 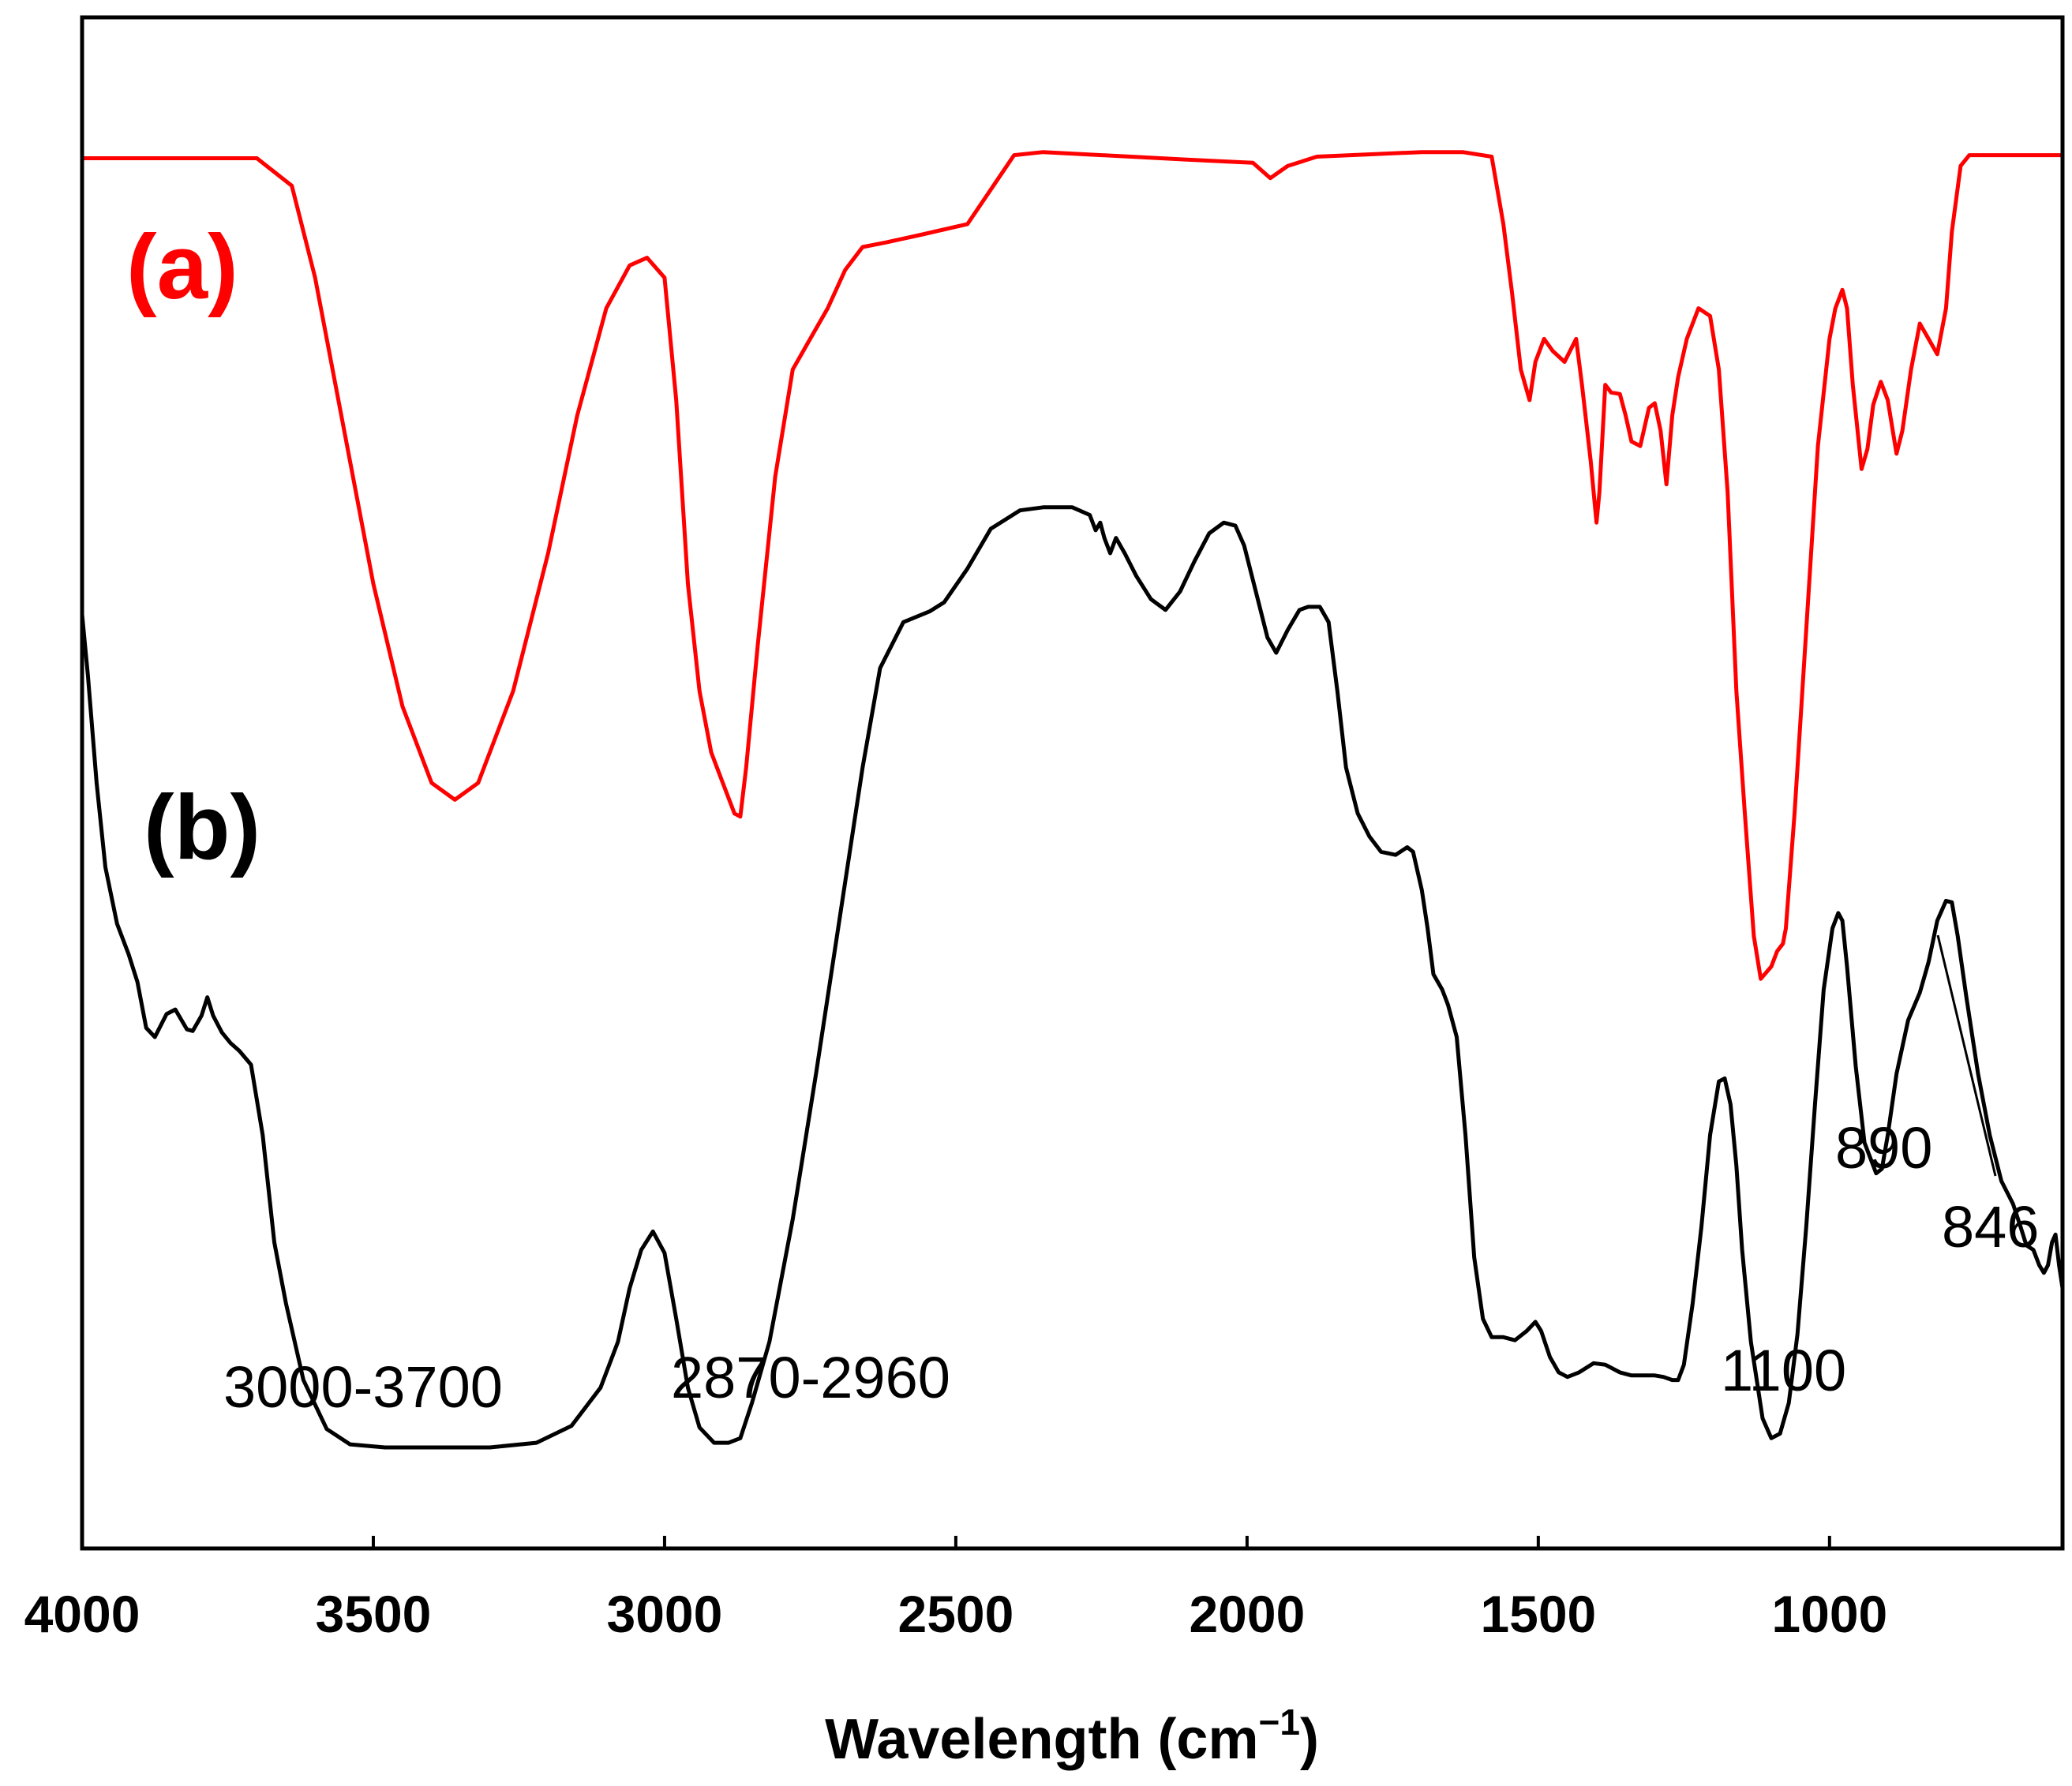 I want to click on x-axis-title: Wavelength (cm−1), so click(x=1072, y=1736).